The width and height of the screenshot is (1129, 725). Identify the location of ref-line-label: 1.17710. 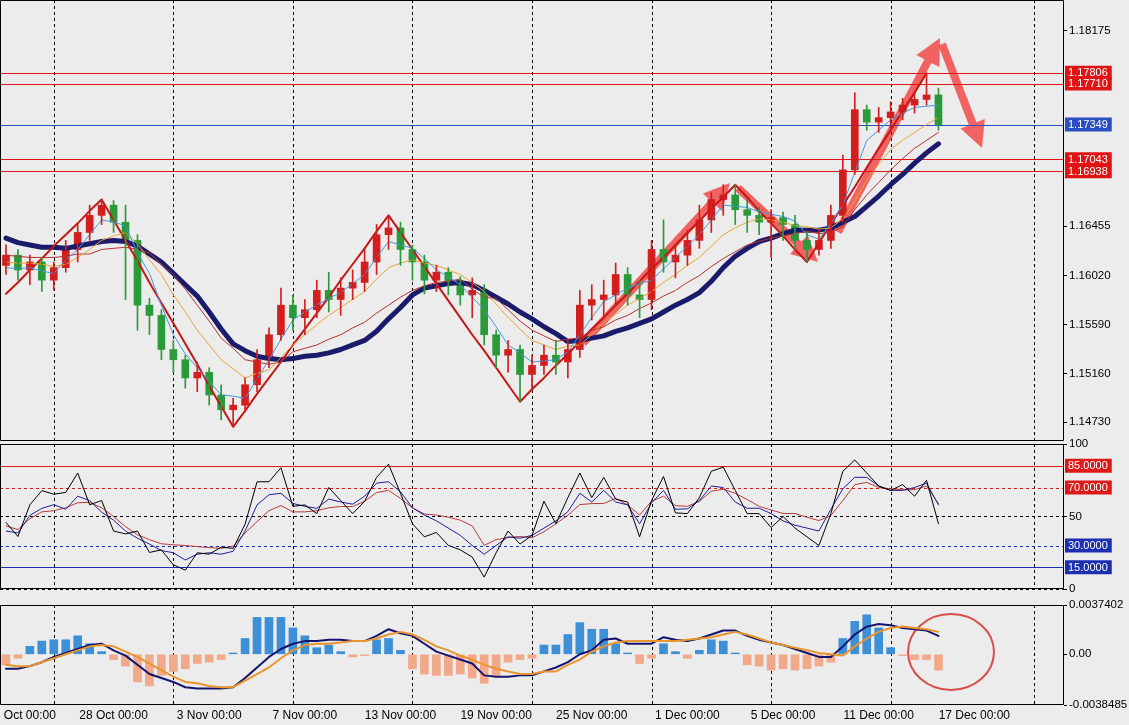
(1088, 83).